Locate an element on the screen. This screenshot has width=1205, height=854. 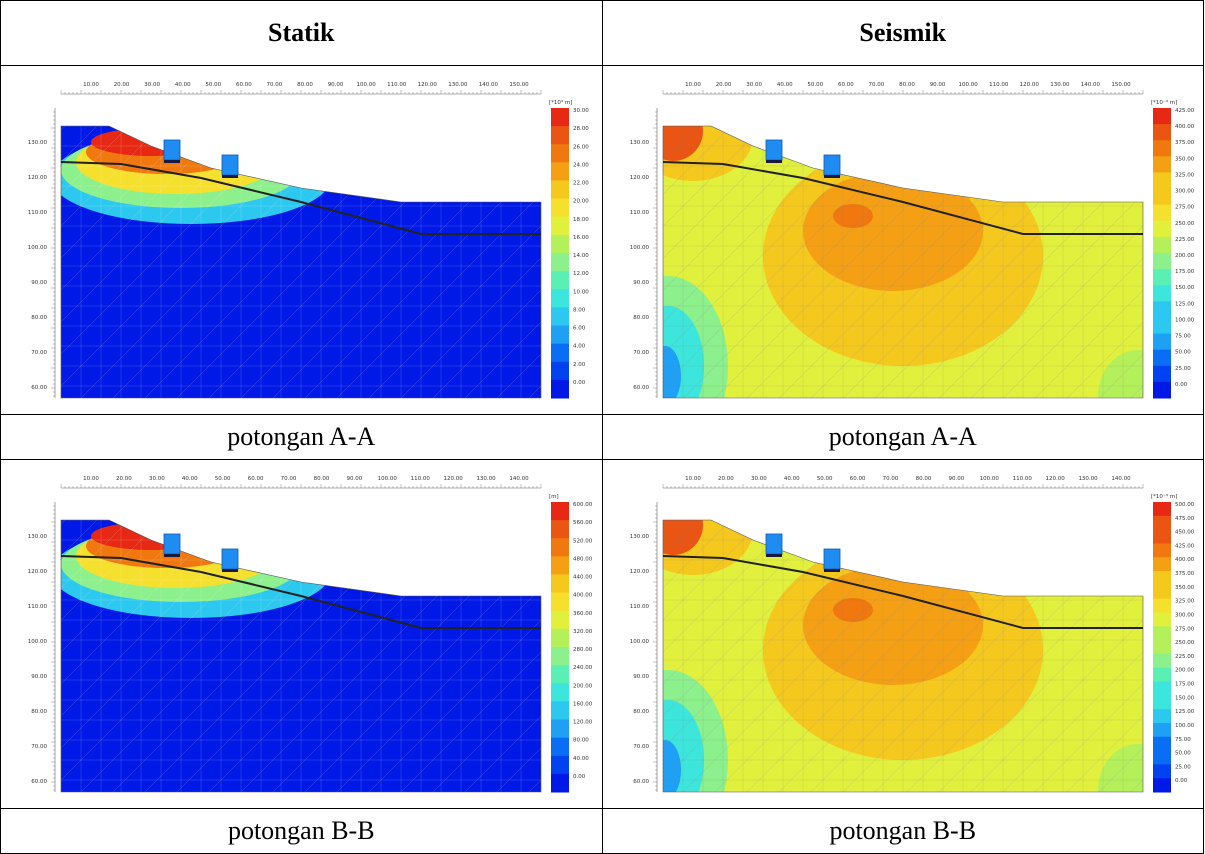
x-tick-label: 130.00 is located at coordinates (1088, 479).